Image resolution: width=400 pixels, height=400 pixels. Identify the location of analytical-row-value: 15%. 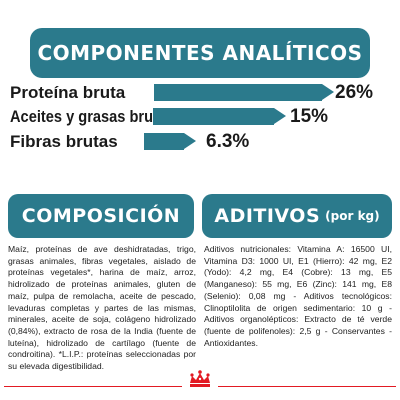
(309, 116).